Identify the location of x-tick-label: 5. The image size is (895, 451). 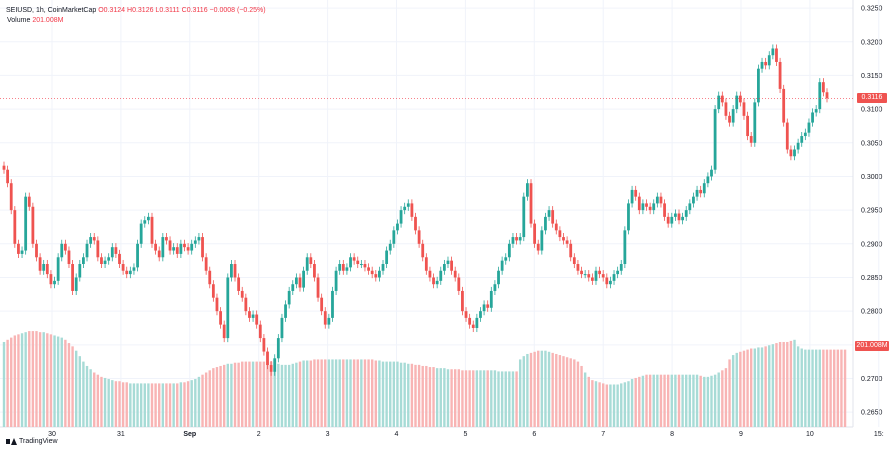
(465, 434).